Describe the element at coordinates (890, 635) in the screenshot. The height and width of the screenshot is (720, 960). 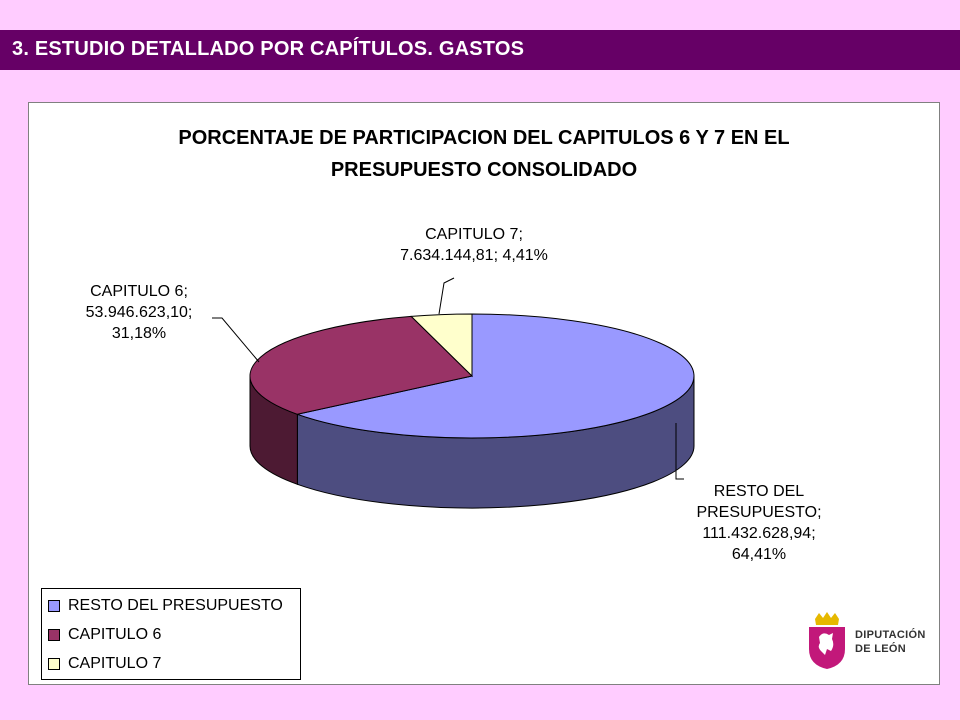
I see `logo-text-line-1: DIPUTACIÓN` at that location.